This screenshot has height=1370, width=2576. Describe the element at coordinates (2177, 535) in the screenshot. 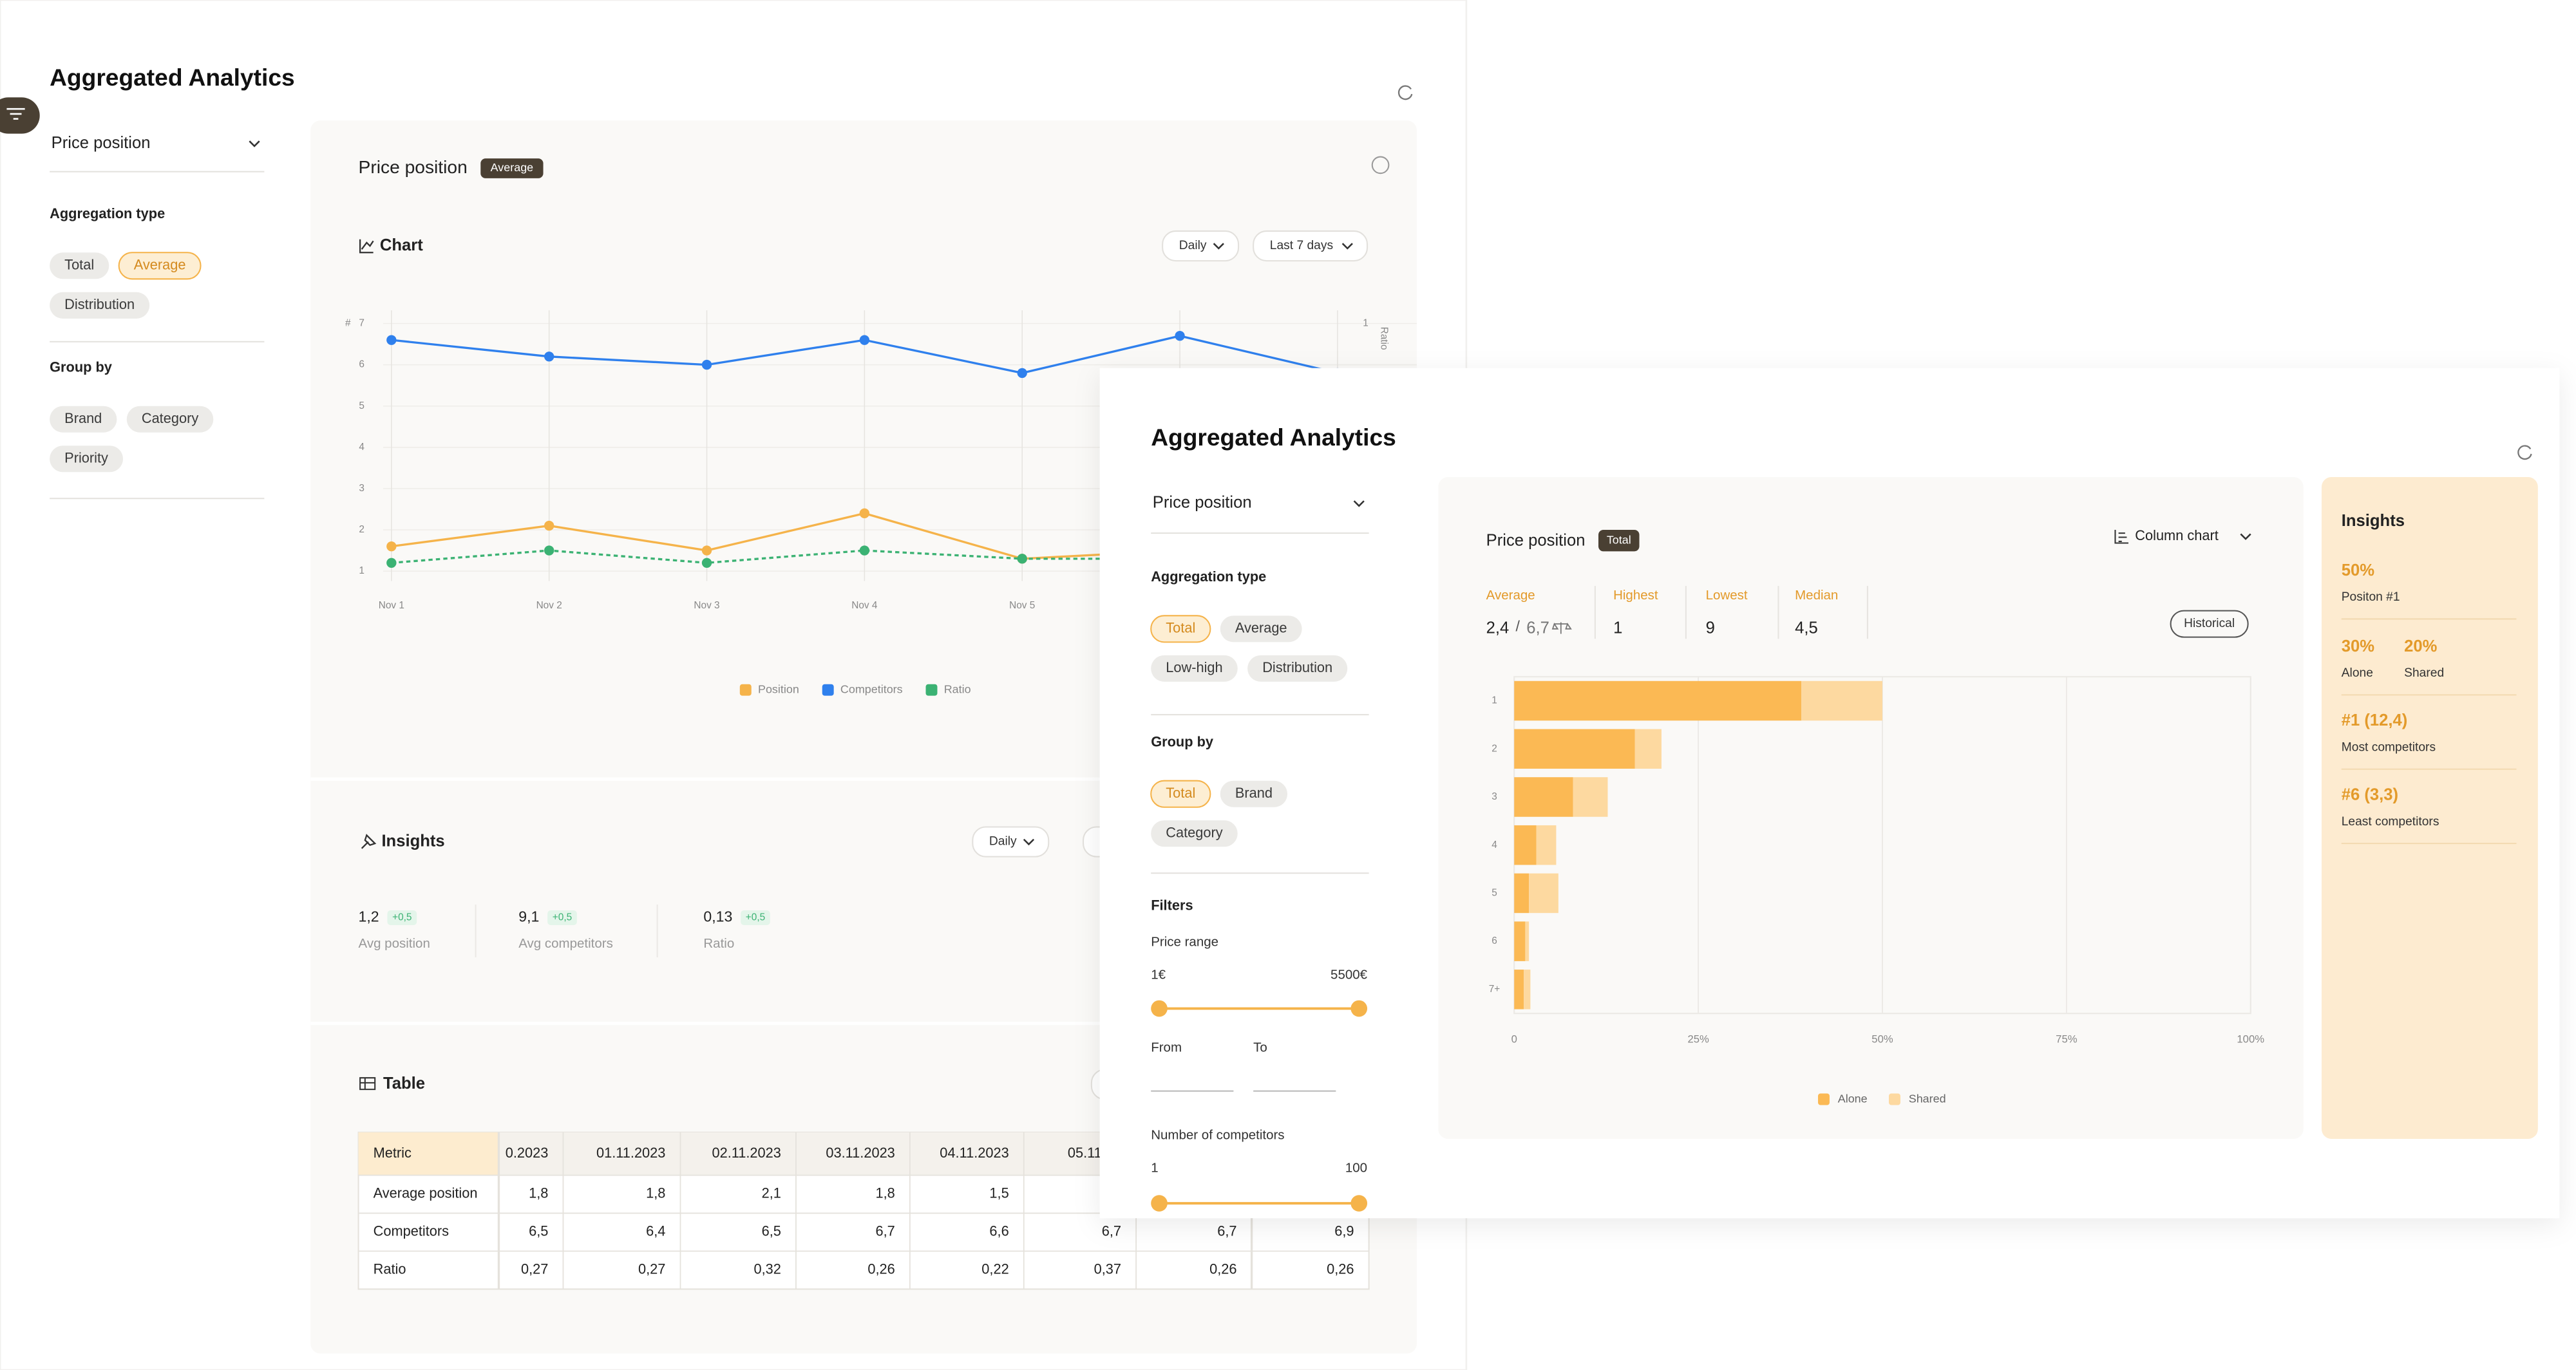

I see `chart-type-select: Column chart` at that location.